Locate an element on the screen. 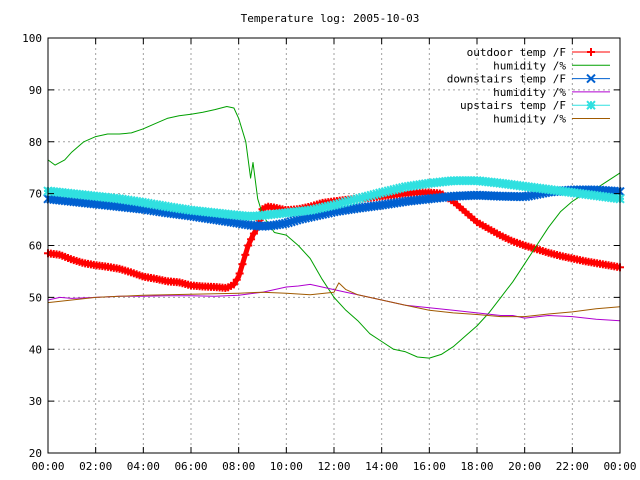  x-tick-label: 08:00 is located at coordinates (238, 466).